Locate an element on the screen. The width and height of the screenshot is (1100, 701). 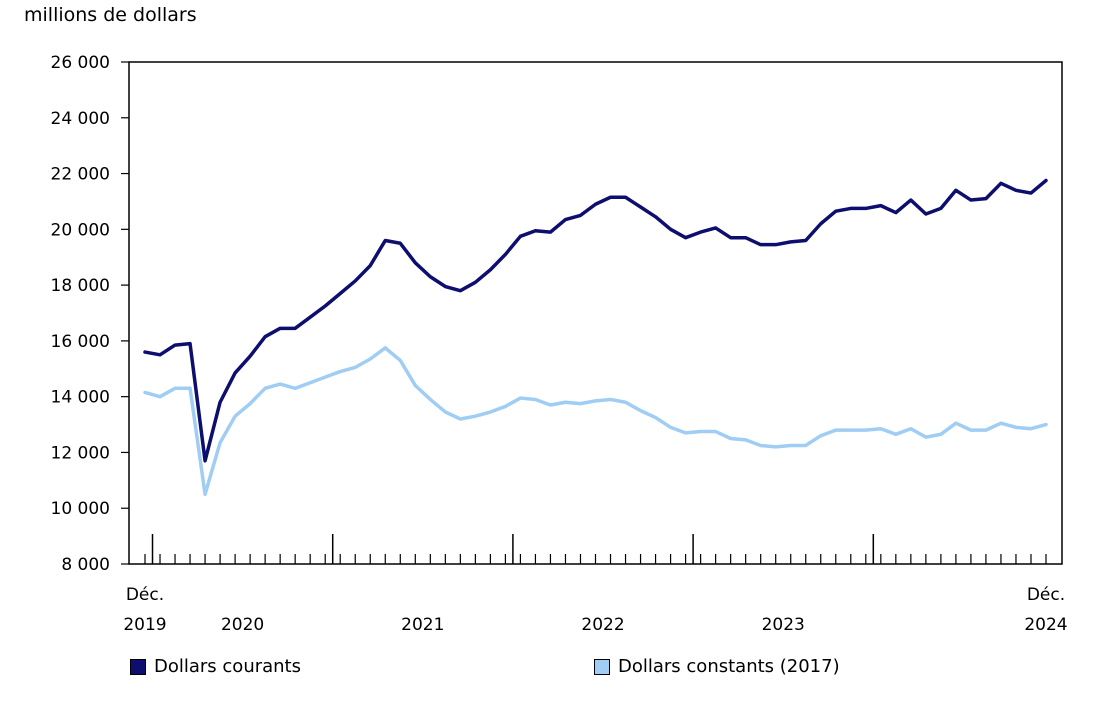
x-year-label: 2023 is located at coordinates (783, 625).